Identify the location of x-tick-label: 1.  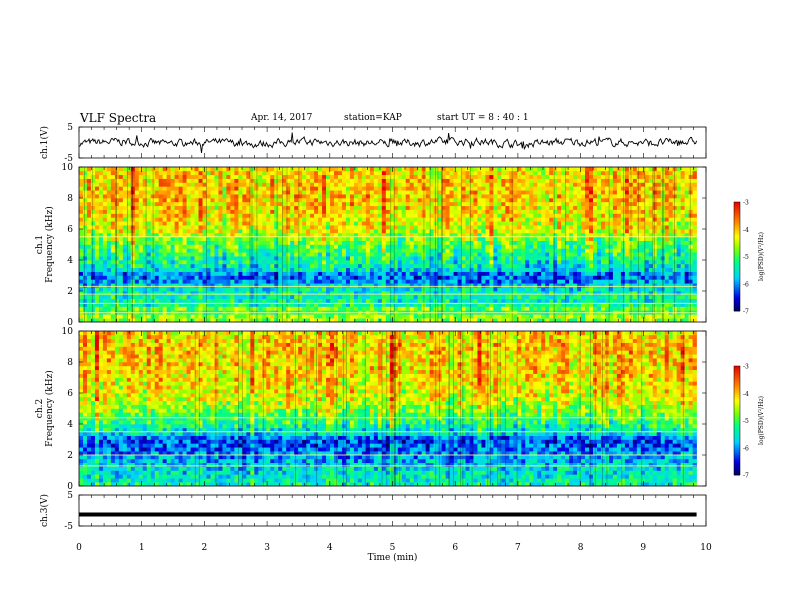
(142, 548).